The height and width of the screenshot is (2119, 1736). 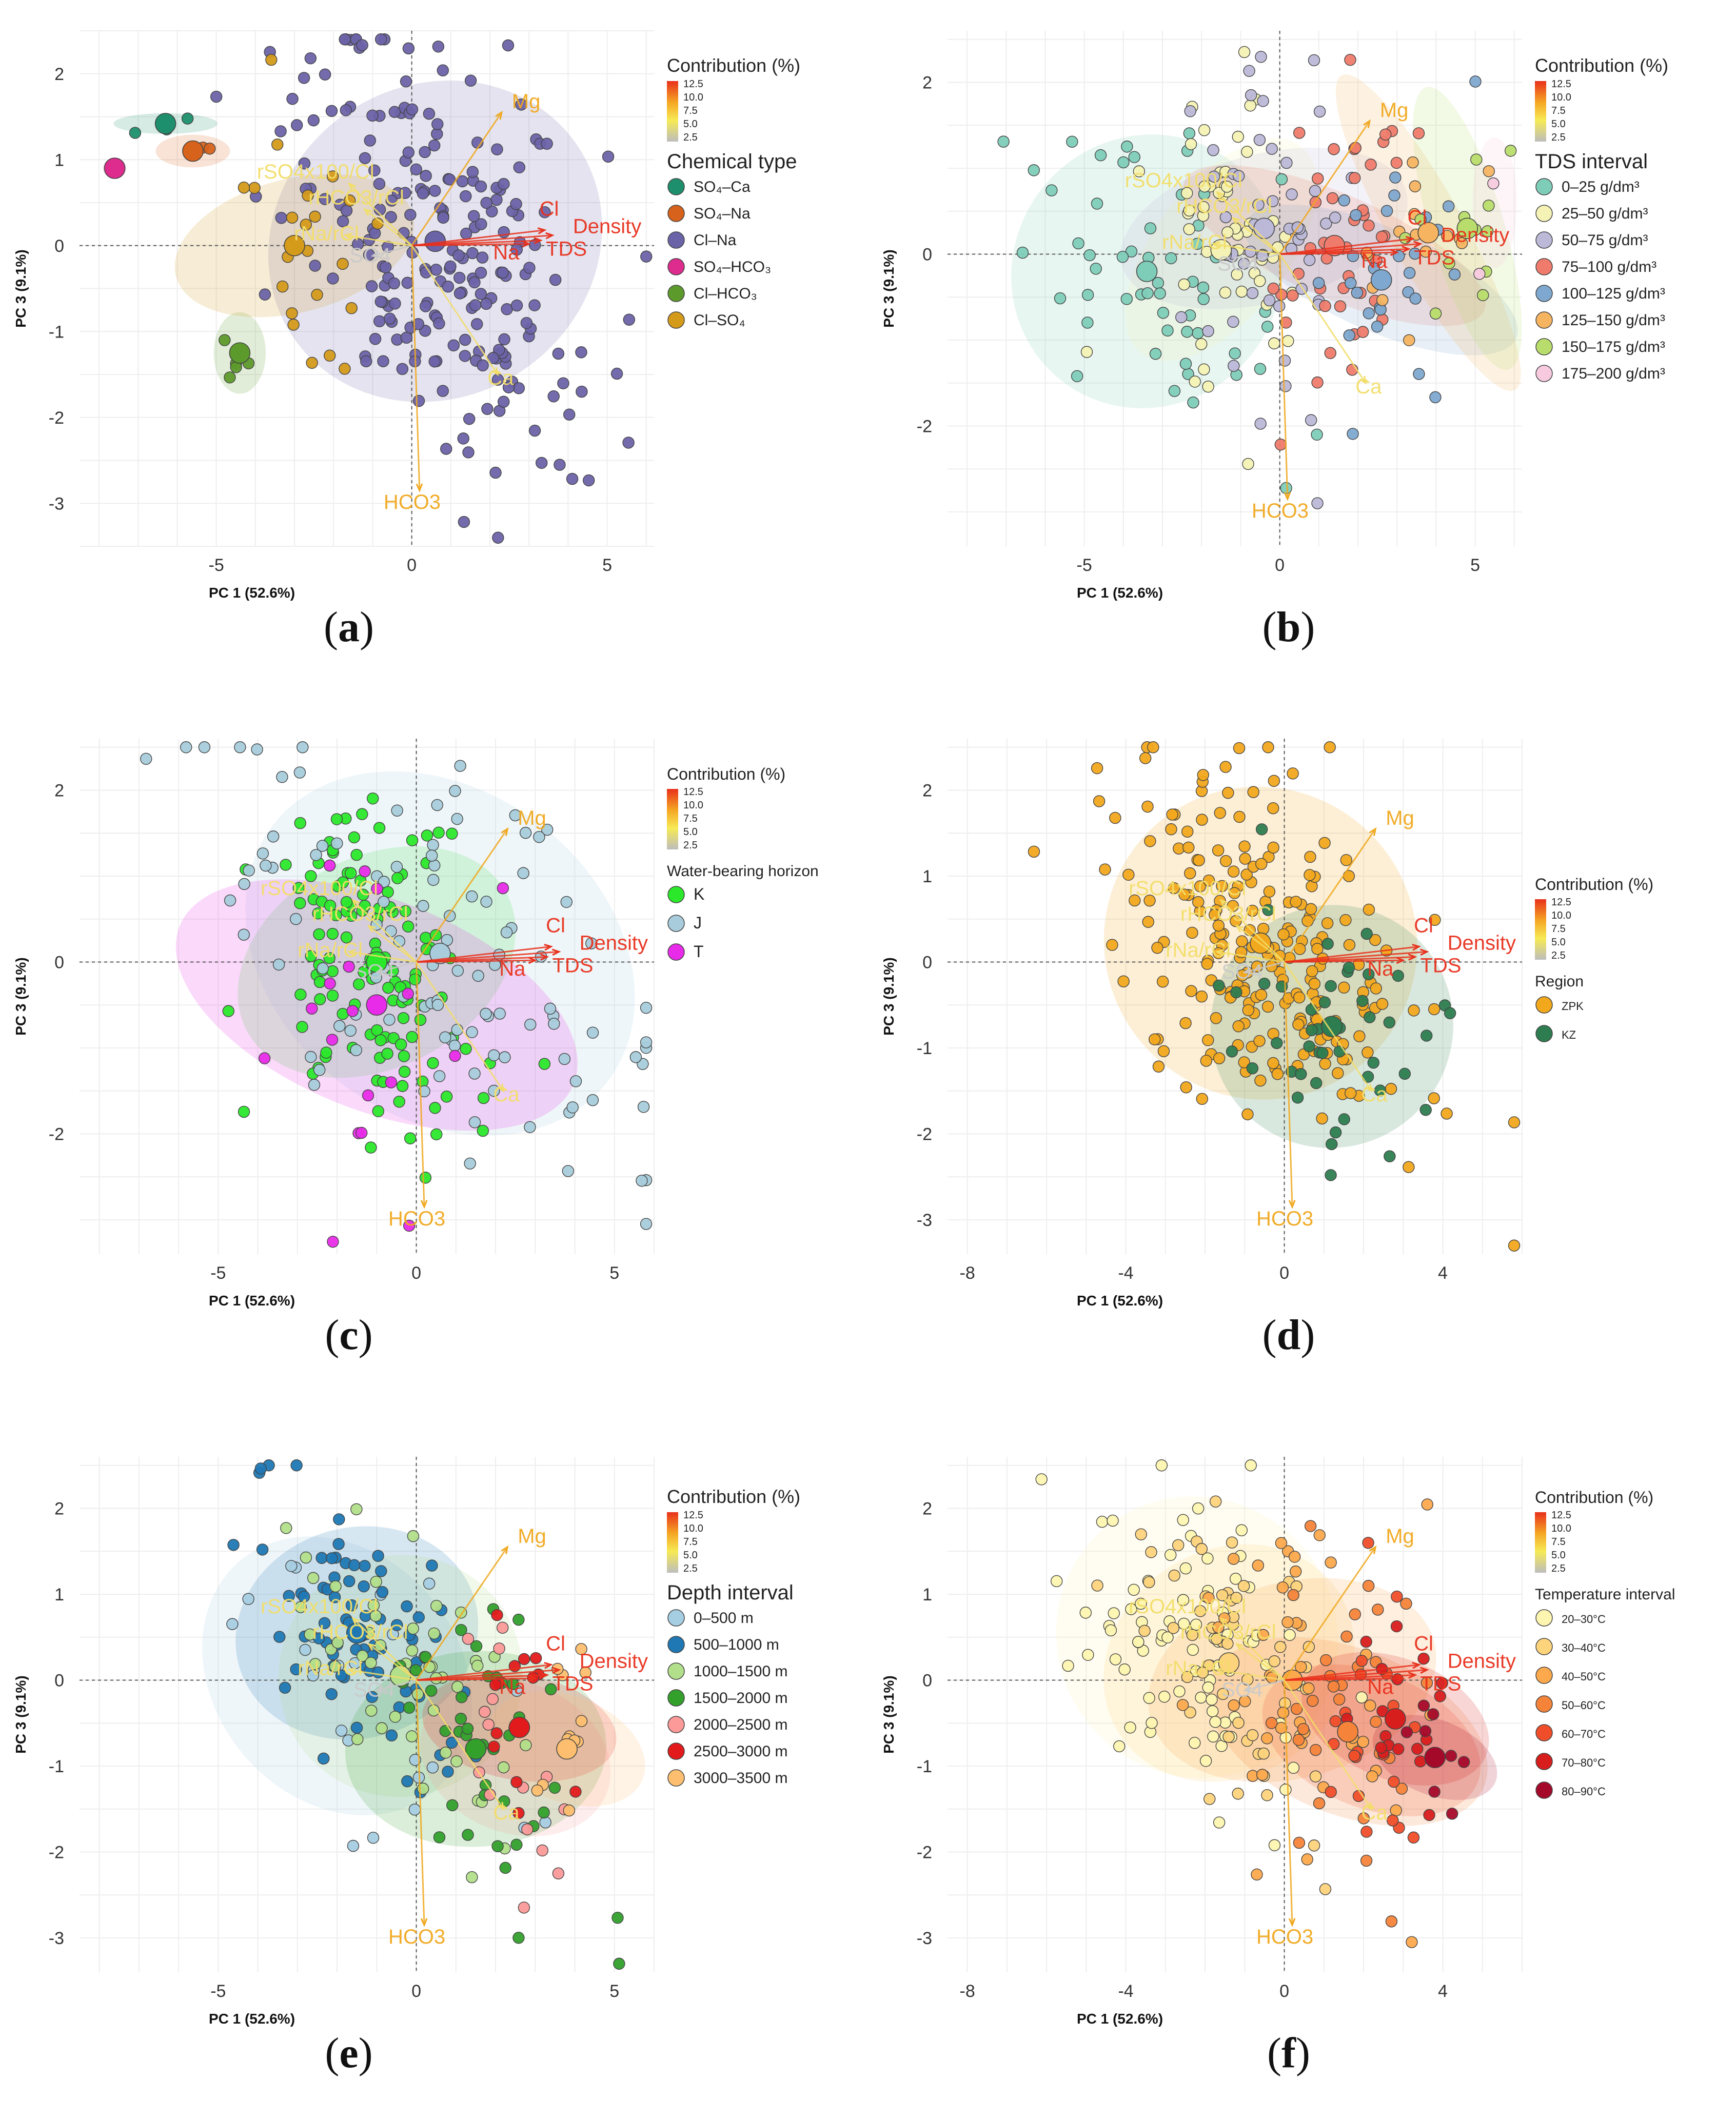 What do you see at coordinates (1475, 565) in the screenshot?
I see `x-tick-label: 5` at bounding box center [1475, 565].